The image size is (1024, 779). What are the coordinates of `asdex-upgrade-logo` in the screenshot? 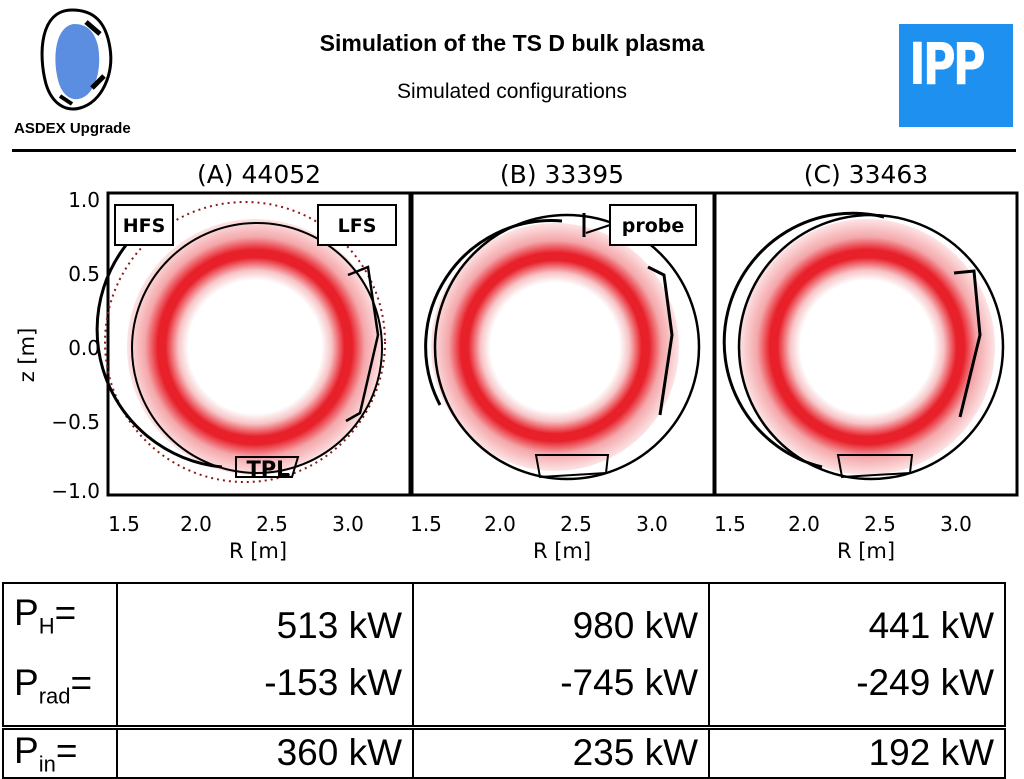 It's located at (80, 74).